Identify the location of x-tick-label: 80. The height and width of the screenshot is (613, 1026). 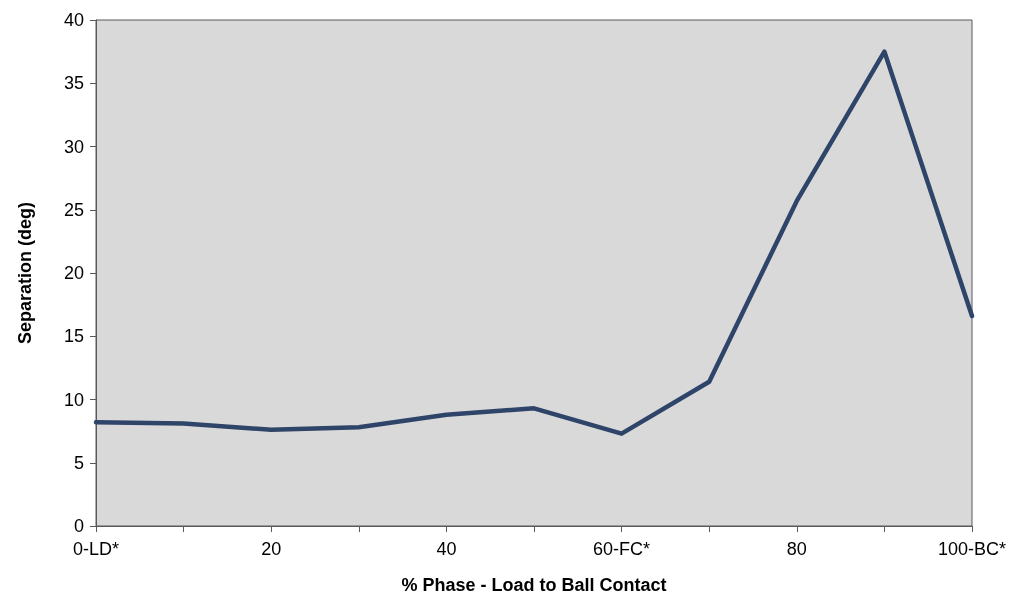
(796, 549).